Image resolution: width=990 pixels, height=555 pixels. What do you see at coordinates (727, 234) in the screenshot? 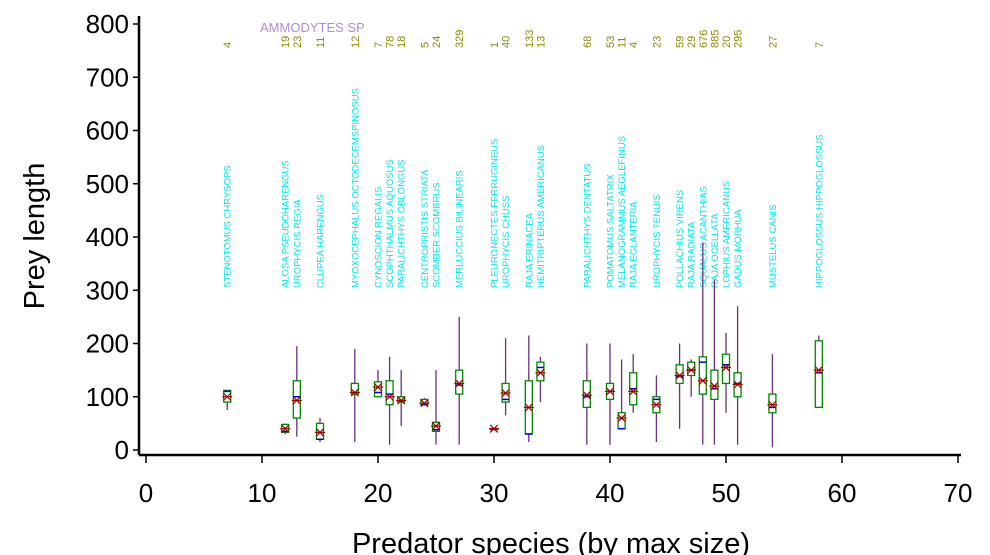
I see `species-label: LOPHIUS AMERICANUS` at bounding box center [727, 234].